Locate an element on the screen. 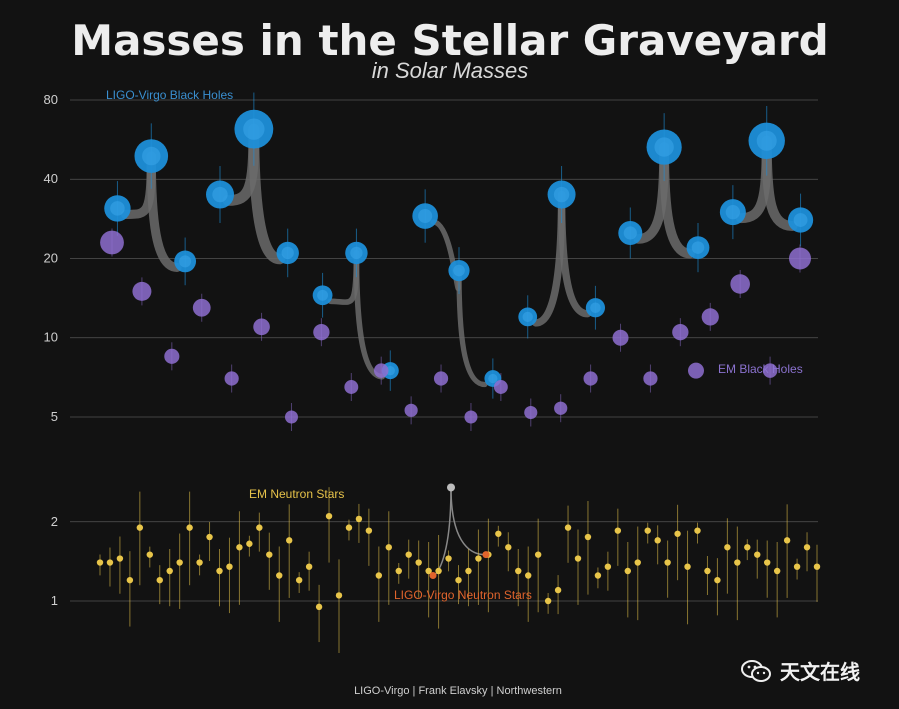 The width and height of the screenshot is (899, 709). wechat-icon is located at coordinates (756, 671).